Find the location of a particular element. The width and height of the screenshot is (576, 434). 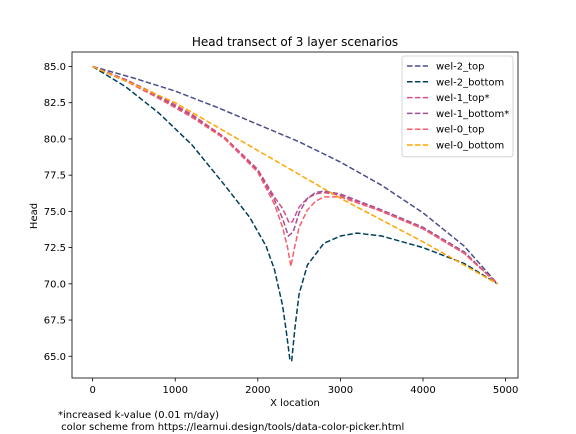

y-tick-label: 65.0 is located at coordinates (55, 357).